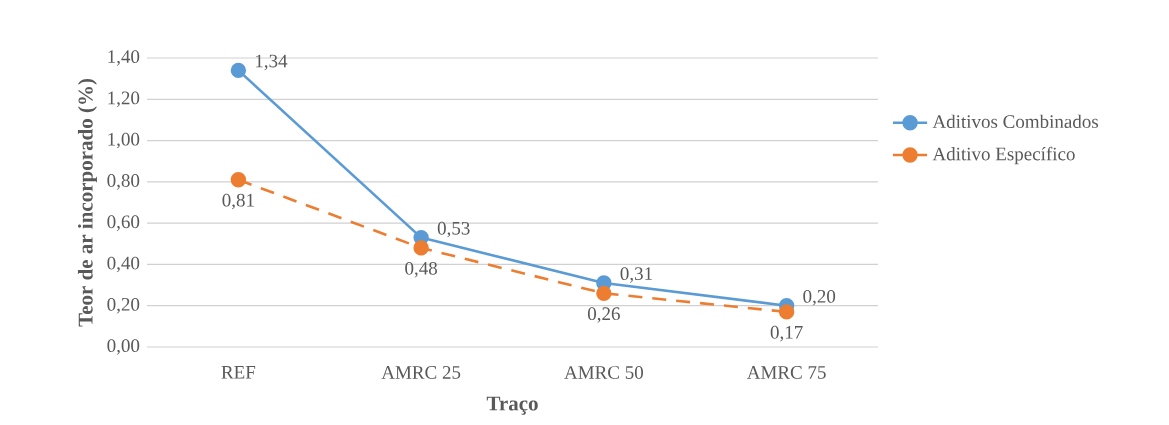 This screenshot has height=425, width=1169. I want to click on x-axis-title: Traço, so click(512, 405).